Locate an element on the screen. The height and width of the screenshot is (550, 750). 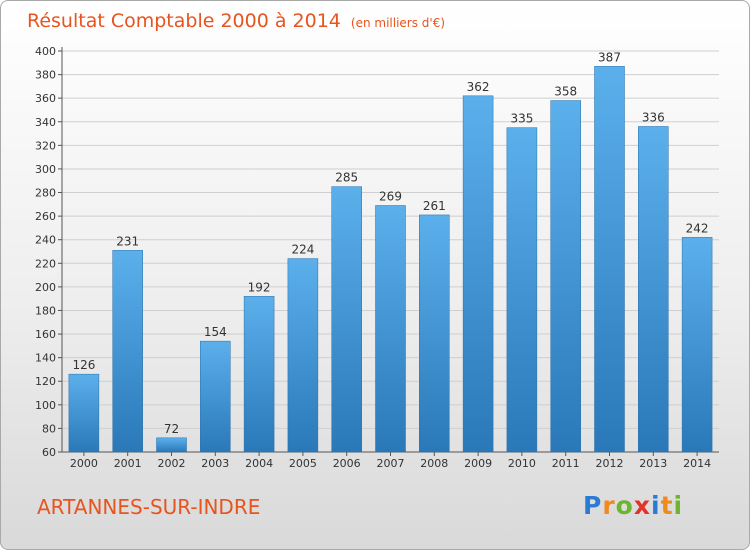
logo-letter: r is located at coordinates (609, 505).